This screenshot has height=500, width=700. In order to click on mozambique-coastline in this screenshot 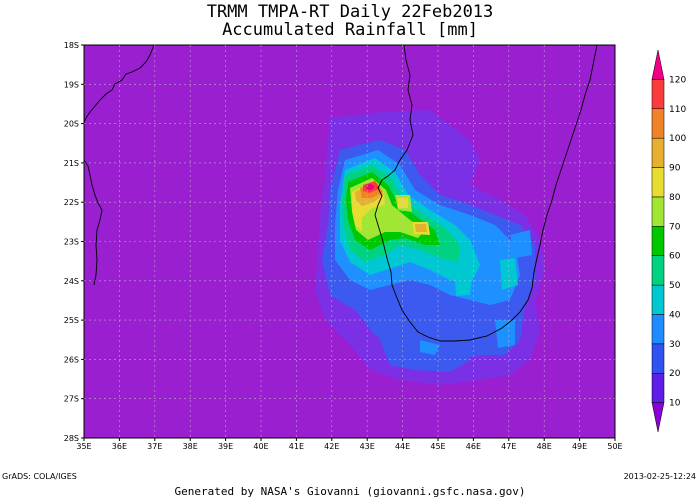, I will do `click(119, 84)`.